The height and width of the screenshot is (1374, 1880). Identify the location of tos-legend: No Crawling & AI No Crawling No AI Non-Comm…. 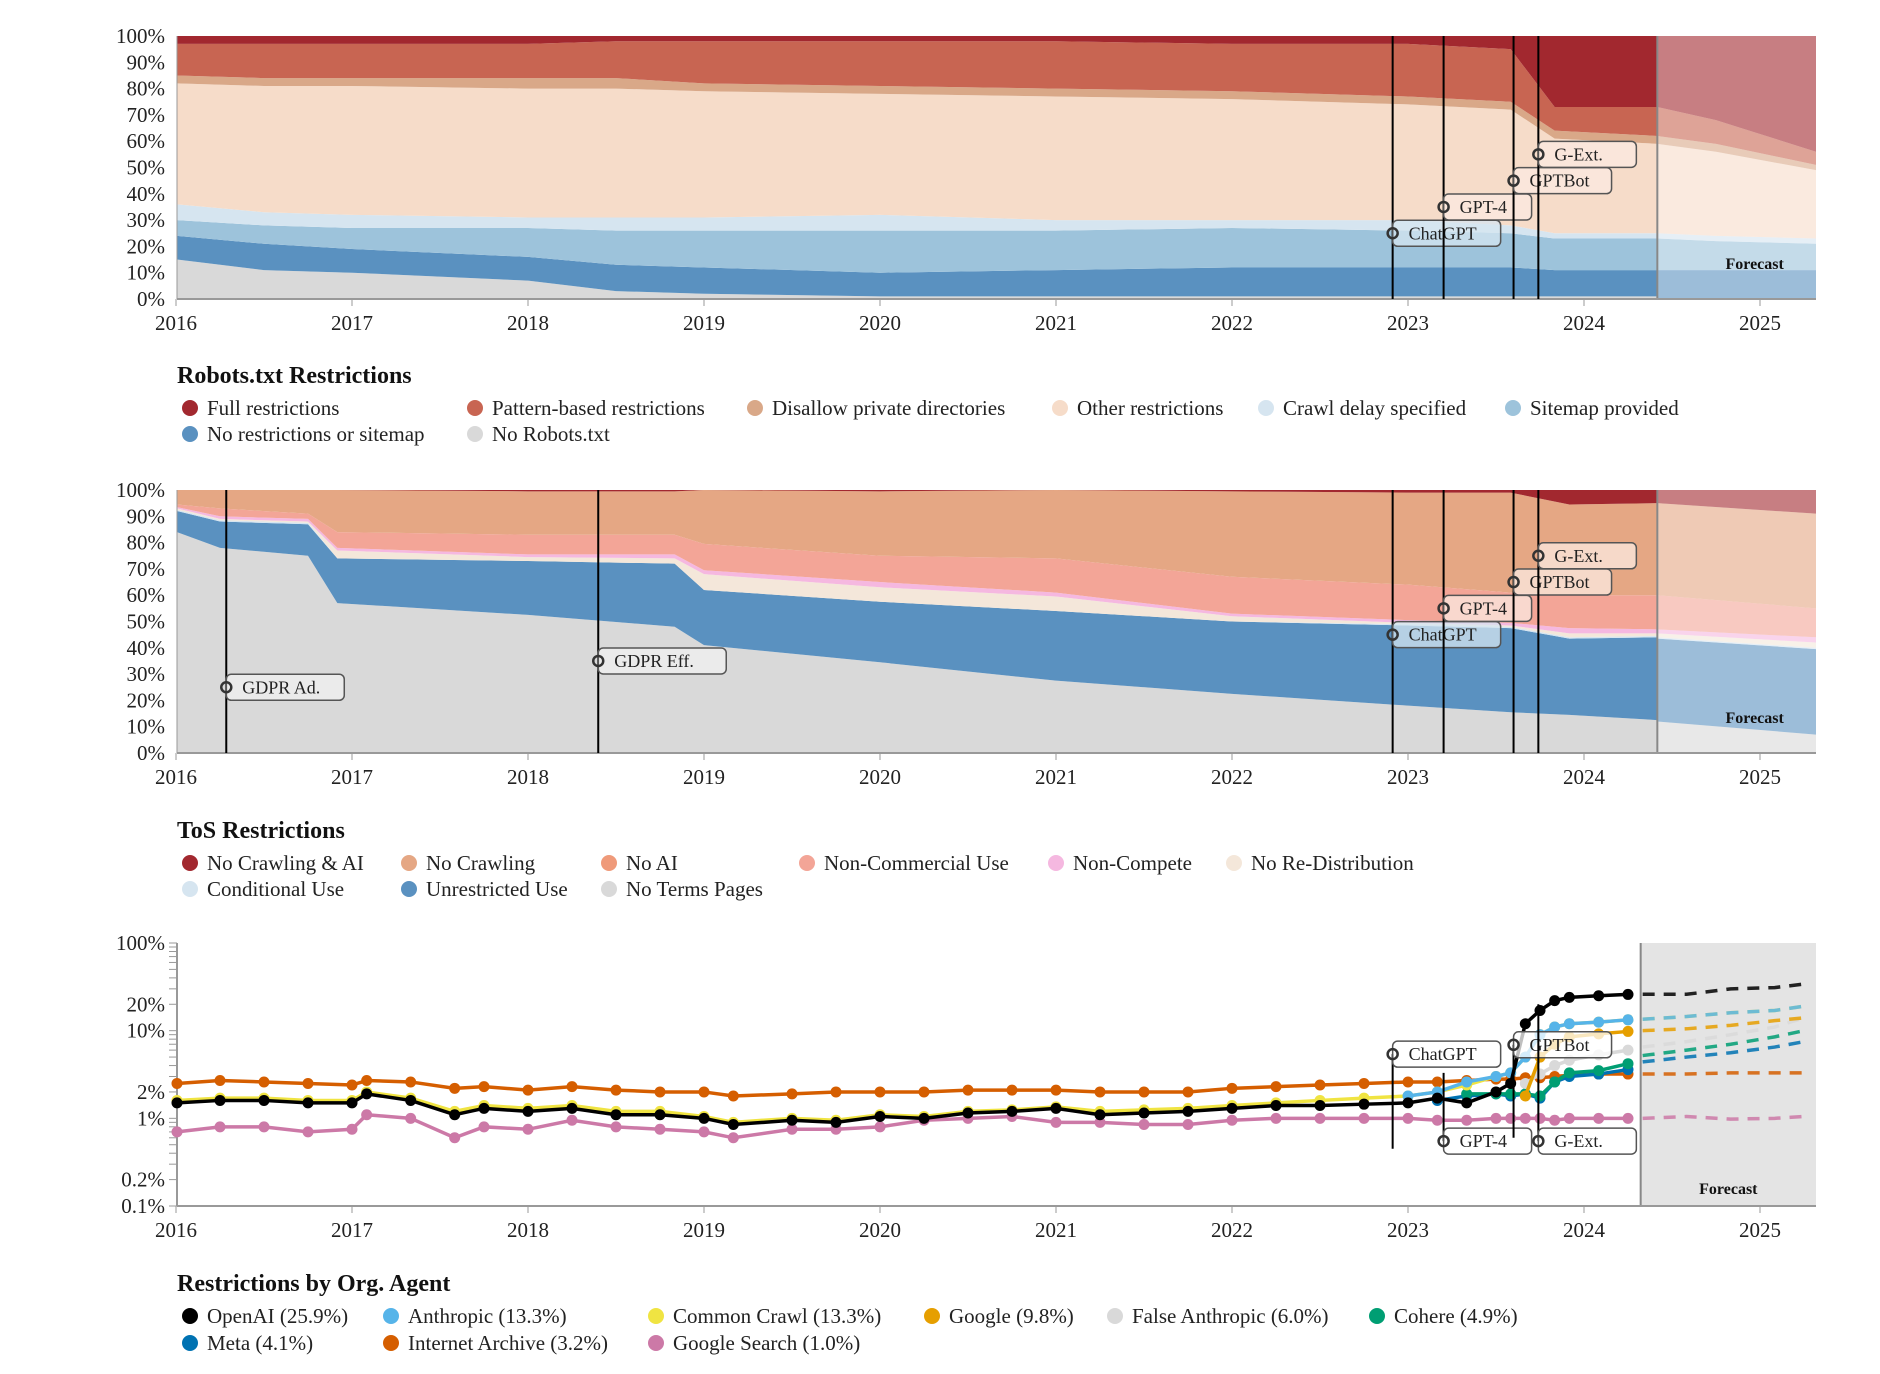
(798, 876).